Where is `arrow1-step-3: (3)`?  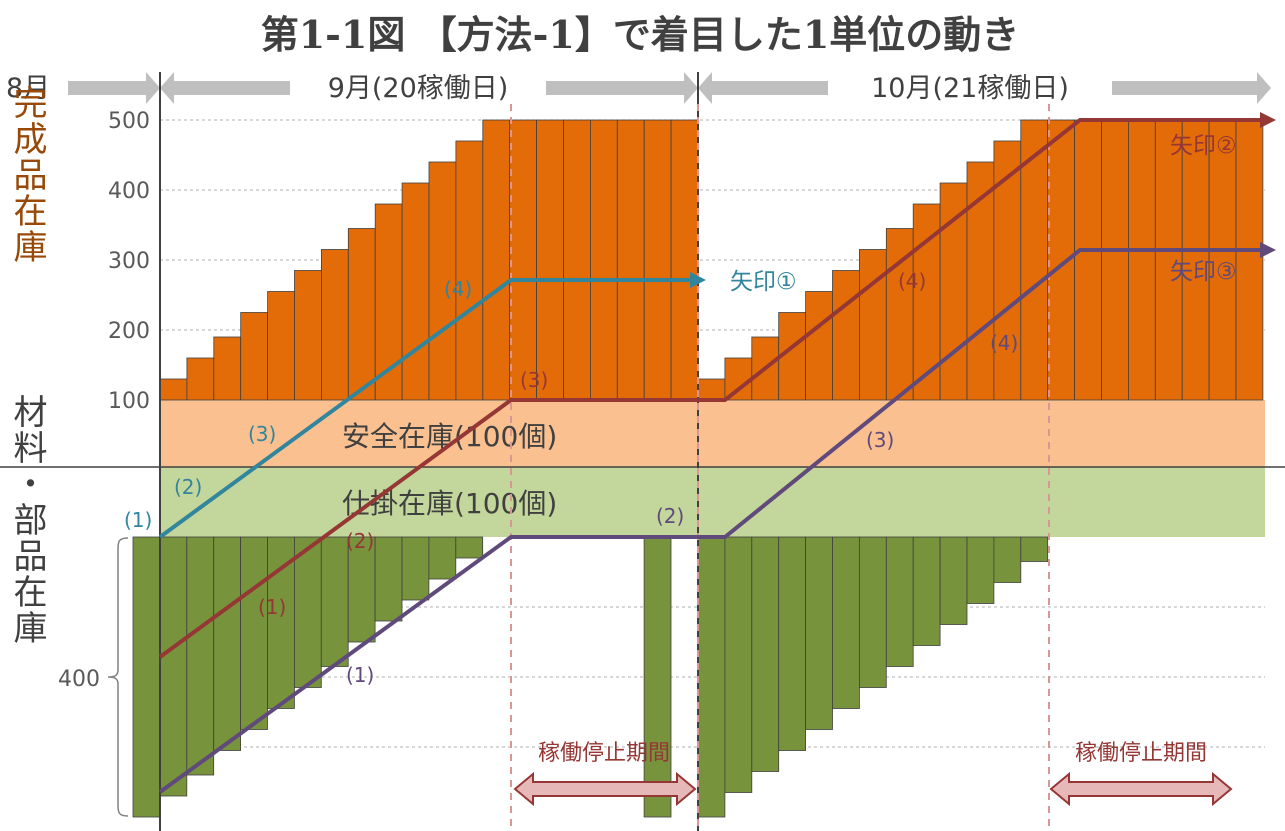 arrow1-step-3: (3) is located at coordinates (262, 434).